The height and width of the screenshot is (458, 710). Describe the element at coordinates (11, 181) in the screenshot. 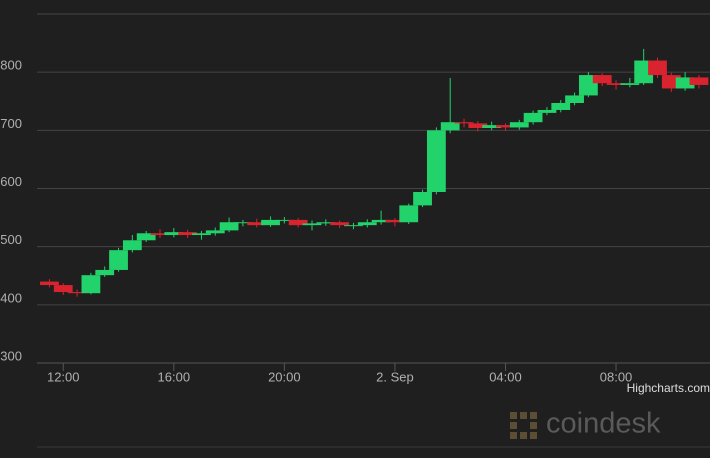

I see `y-tick-label: 600` at that location.